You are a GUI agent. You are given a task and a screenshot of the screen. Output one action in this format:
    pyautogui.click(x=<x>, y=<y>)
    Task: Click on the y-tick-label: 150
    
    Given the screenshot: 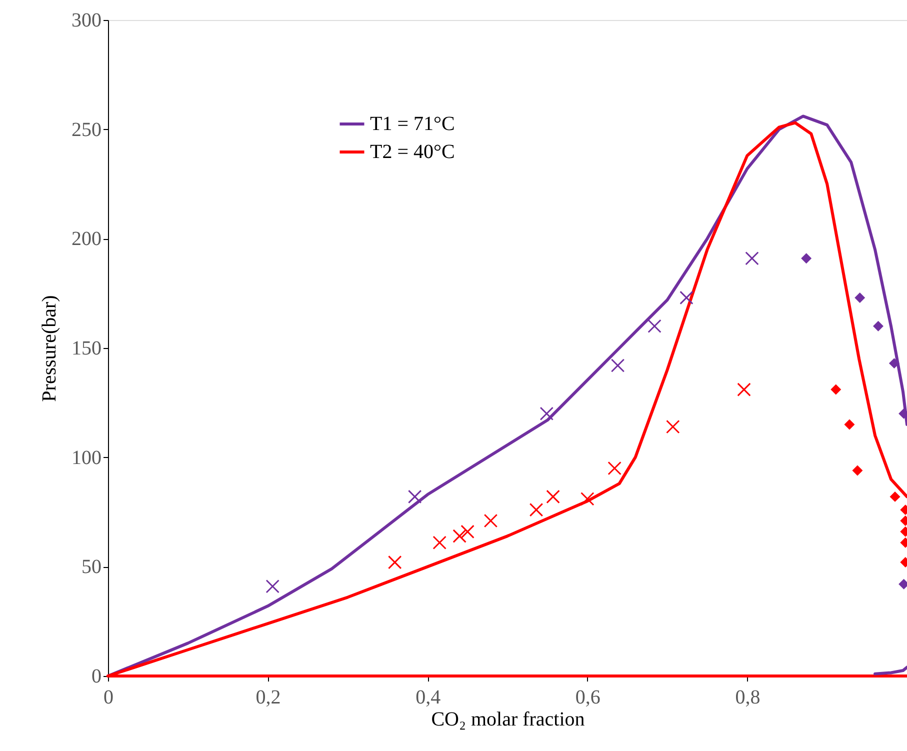 What is the action you would take?
    pyautogui.click(x=87, y=349)
    